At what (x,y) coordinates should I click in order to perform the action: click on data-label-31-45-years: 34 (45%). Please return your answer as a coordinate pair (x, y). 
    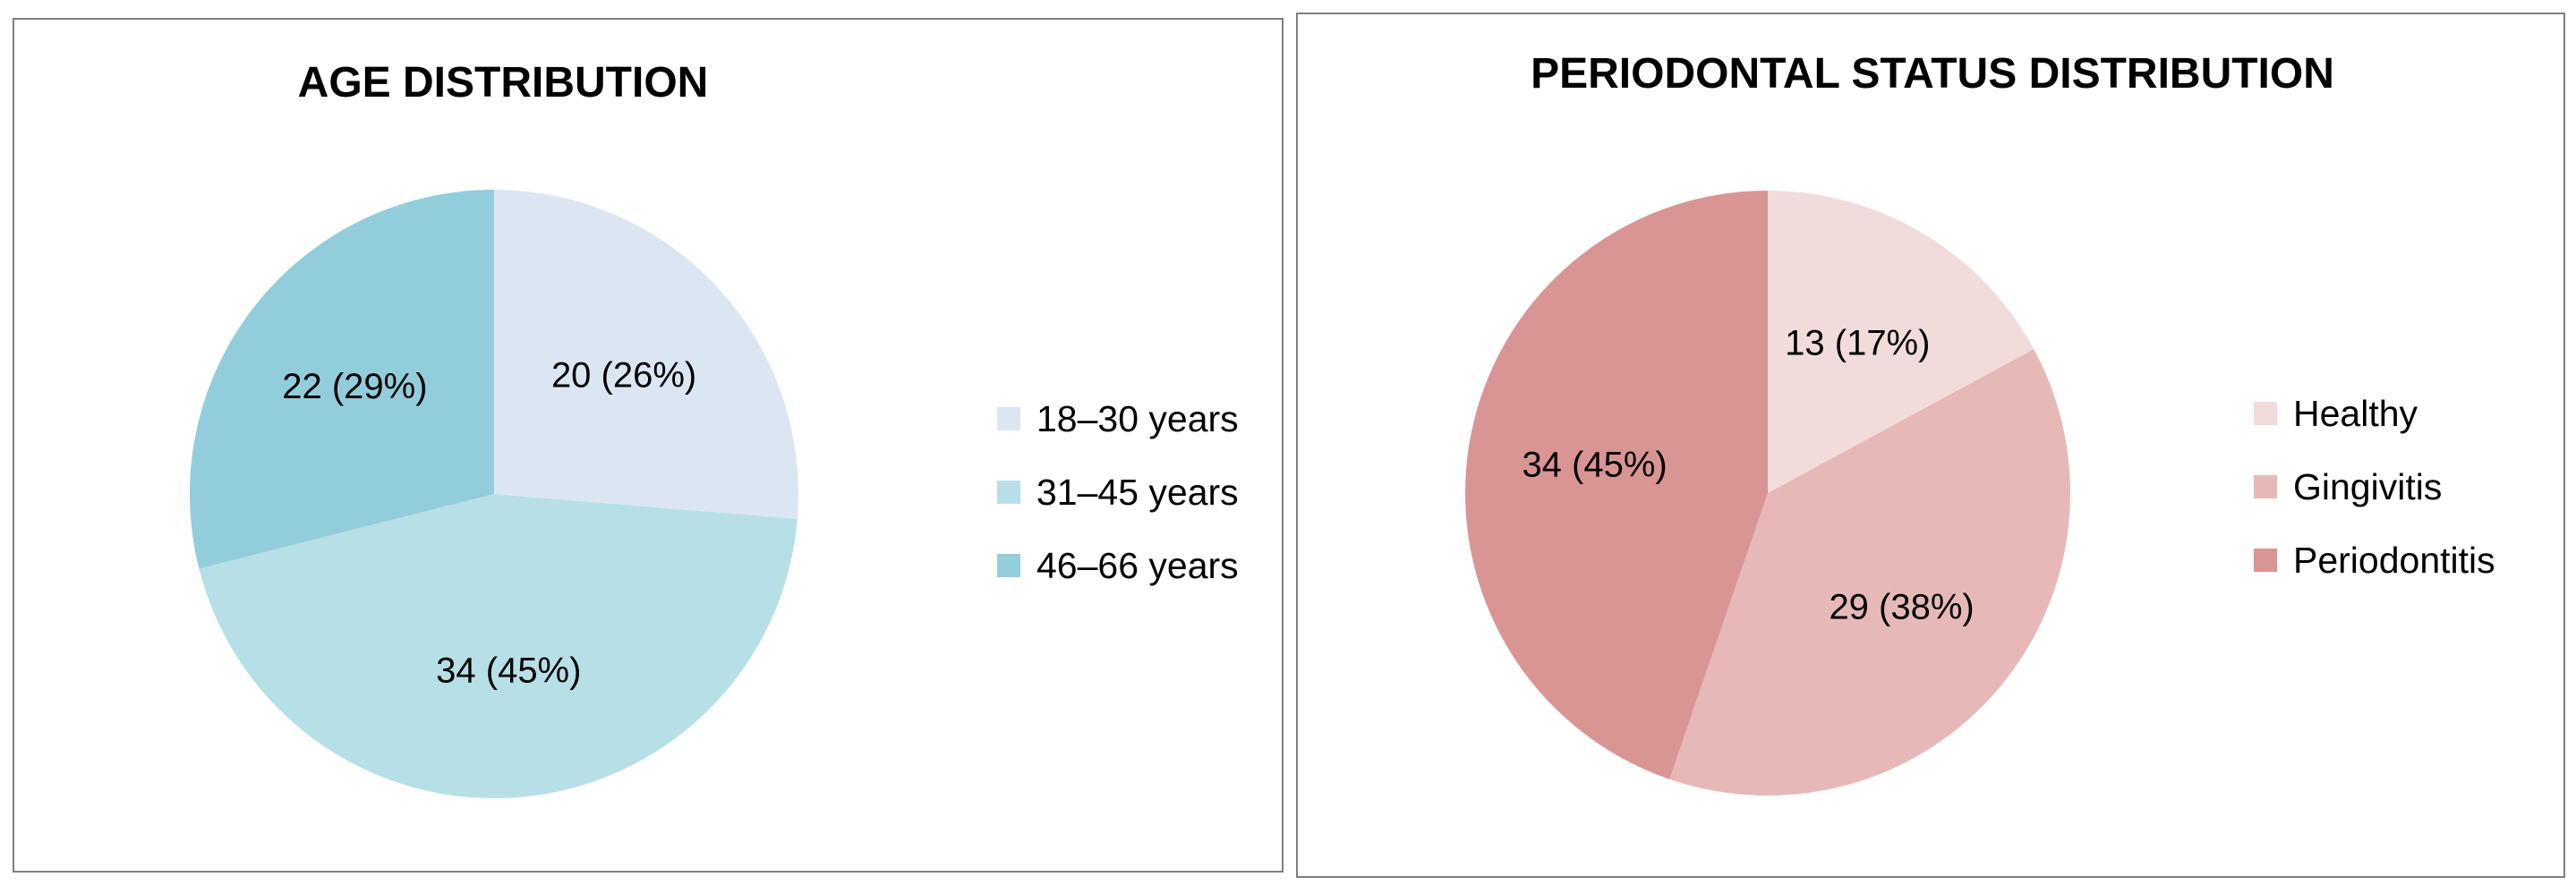
    Looking at the image, I should click on (508, 671).